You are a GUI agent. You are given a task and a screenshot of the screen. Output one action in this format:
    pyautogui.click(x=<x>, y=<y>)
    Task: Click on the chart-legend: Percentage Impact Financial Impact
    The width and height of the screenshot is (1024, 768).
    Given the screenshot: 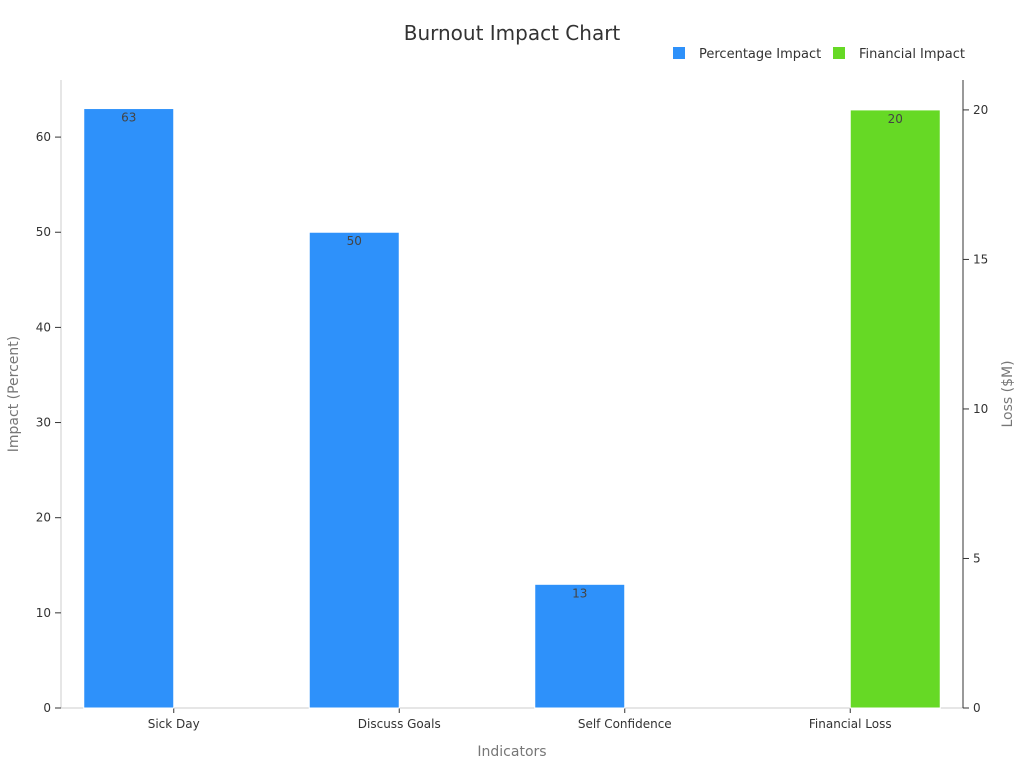 What is the action you would take?
    pyautogui.click(x=819, y=54)
    